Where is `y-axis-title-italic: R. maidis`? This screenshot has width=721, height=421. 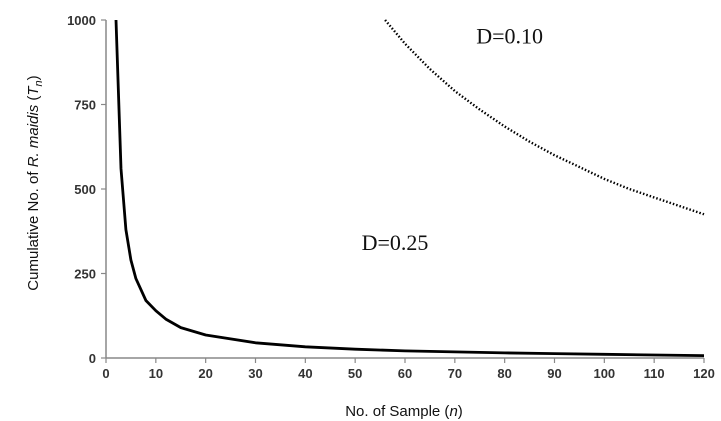 y-axis-title-italic: R. maidis is located at coordinates (33, 135).